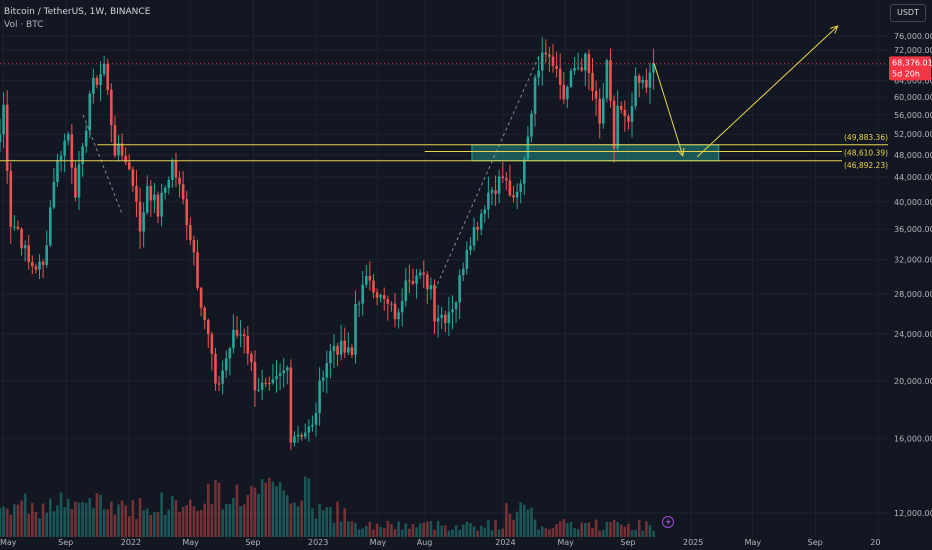  I want to click on horizontal-levels, so click(444, 153).